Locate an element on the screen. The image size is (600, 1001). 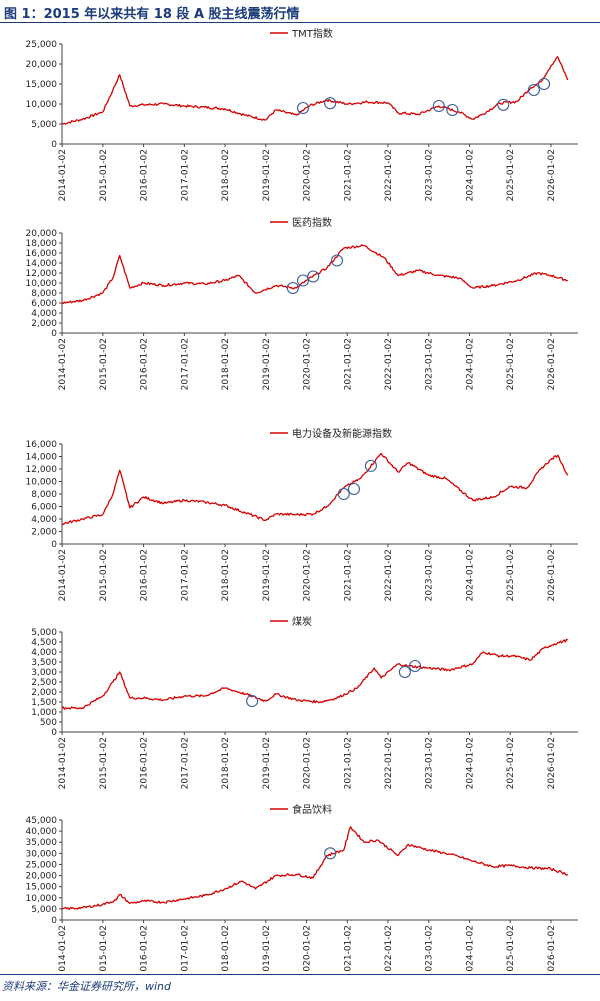
title-divider is located at coordinates (300, 22).